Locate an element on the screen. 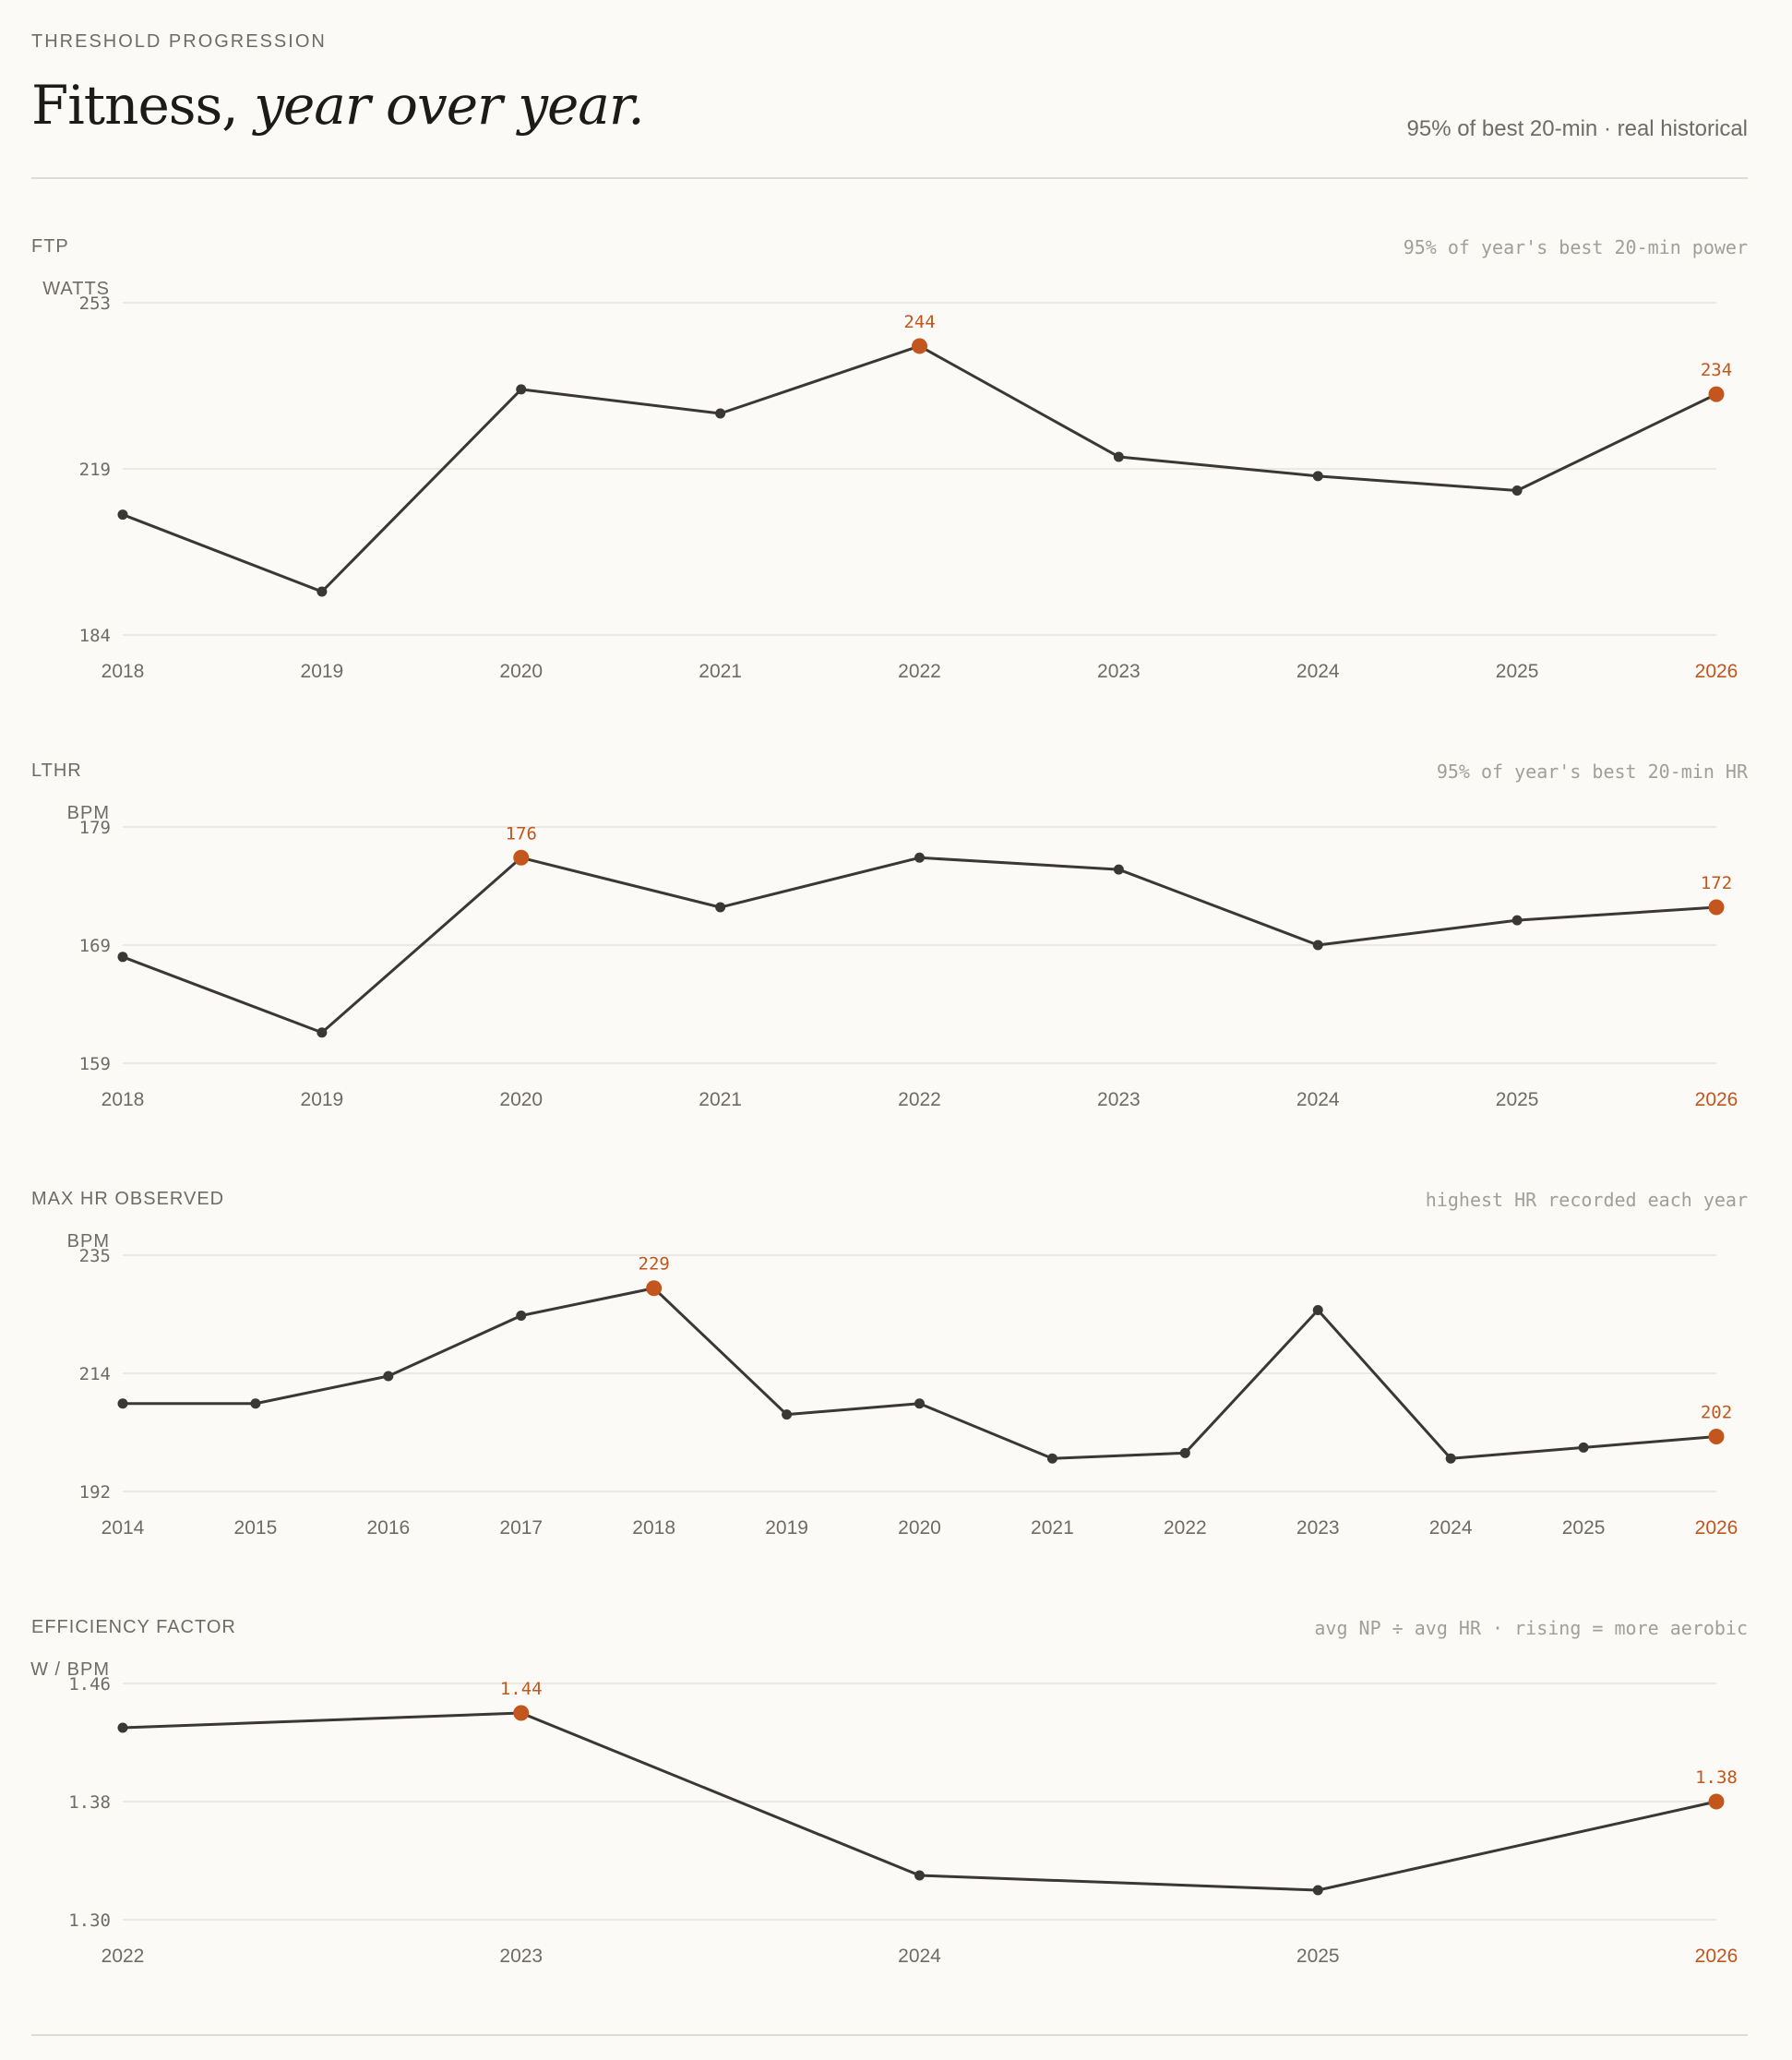 The image size is (1792, 2060). data-label: 1.44 is located at coordinates (521, 1689).